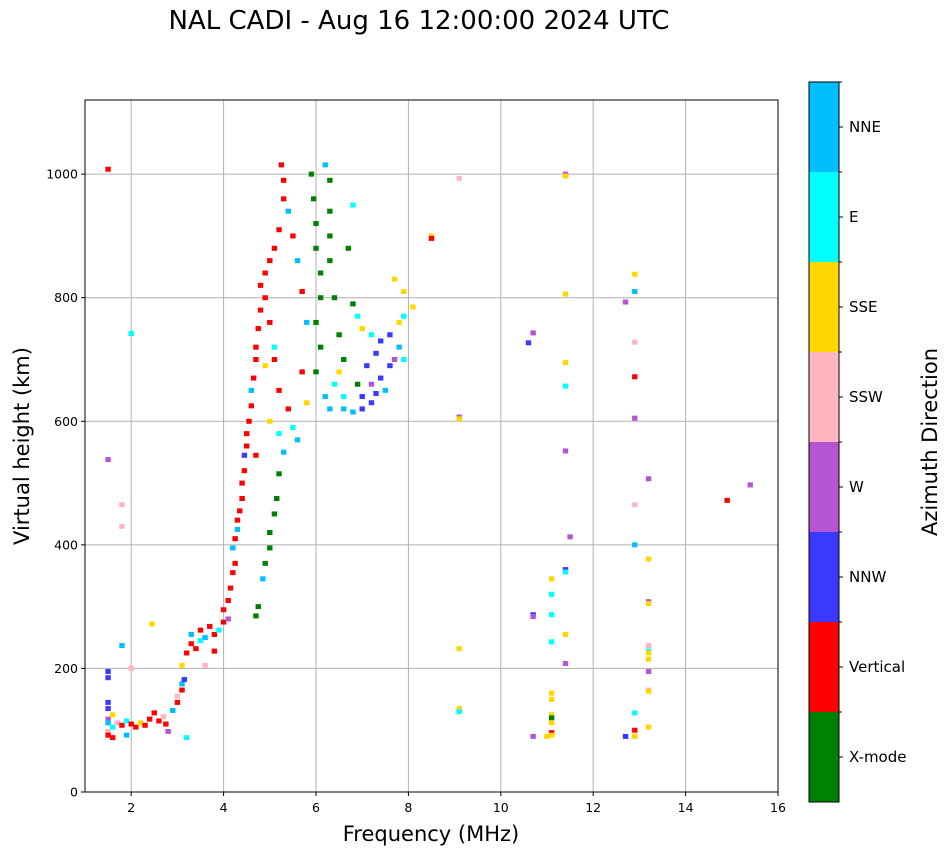 The width and height of the screenshot is (951, 856). What do you see at coordinates (74, 792) in the screenshot?
I see `y-tick-label: 0` at bounding box center [74, 792].